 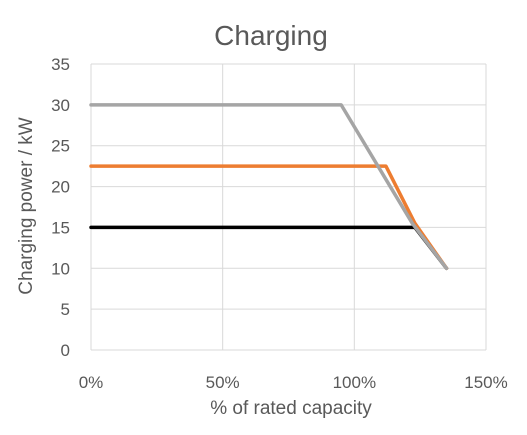 I want to click on y-tick-label: 5, so click(x=65, y=309).